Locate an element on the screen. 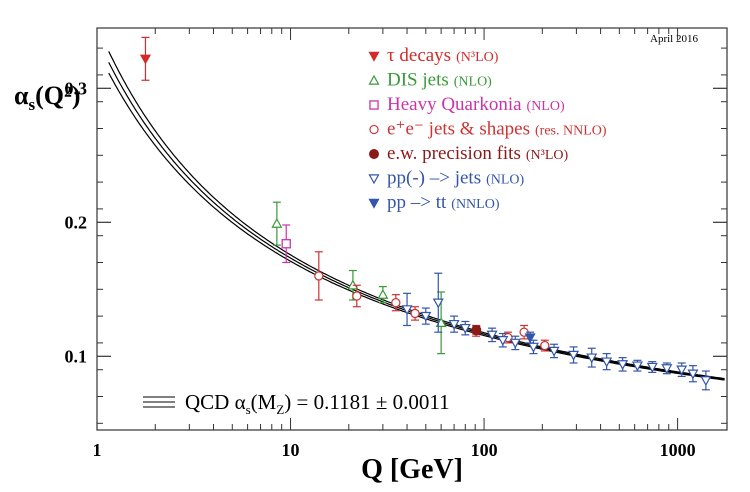 The image size is (750, 492). legend-entry: pp(-) –> jets (NLO) is located at coordinates (456, 178).